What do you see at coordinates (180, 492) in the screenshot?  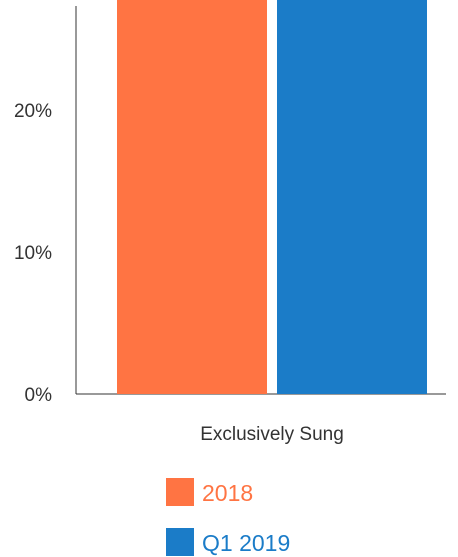 I see `legend-swatch-2018` at bounding box center [180, 492].